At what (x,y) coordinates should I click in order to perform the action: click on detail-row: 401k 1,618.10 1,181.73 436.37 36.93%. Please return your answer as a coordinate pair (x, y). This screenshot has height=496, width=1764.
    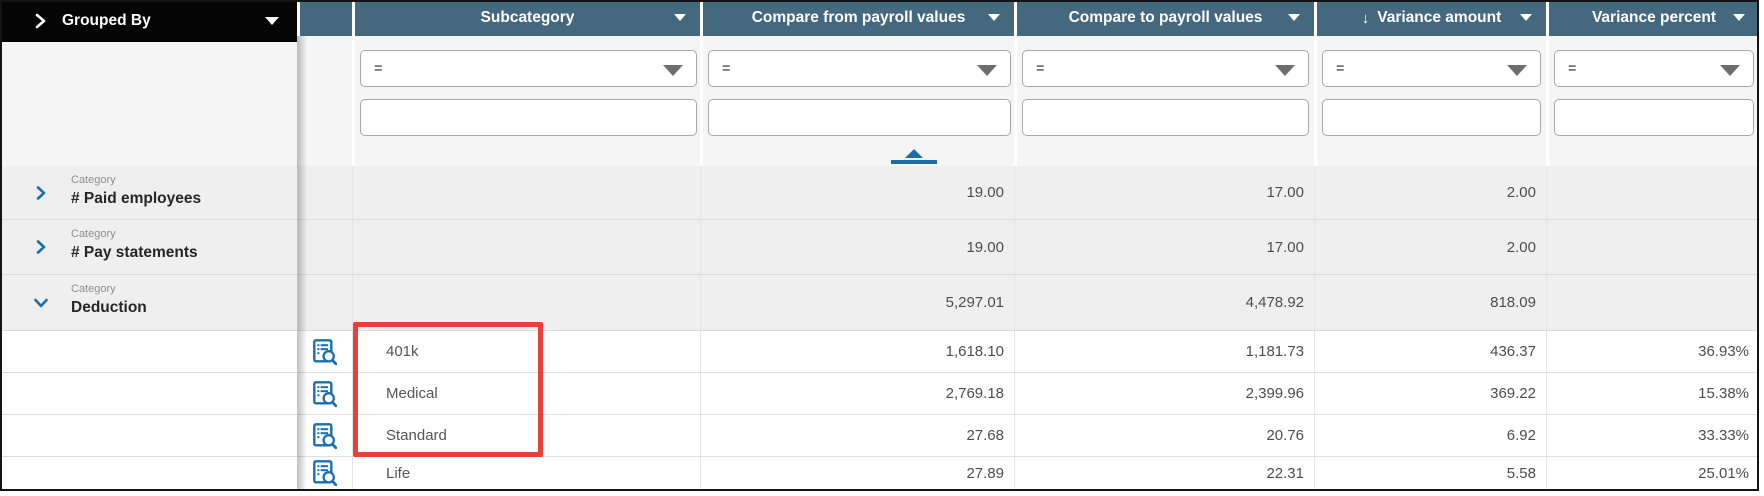
    Looking at the image, I should click on (1028, 352).